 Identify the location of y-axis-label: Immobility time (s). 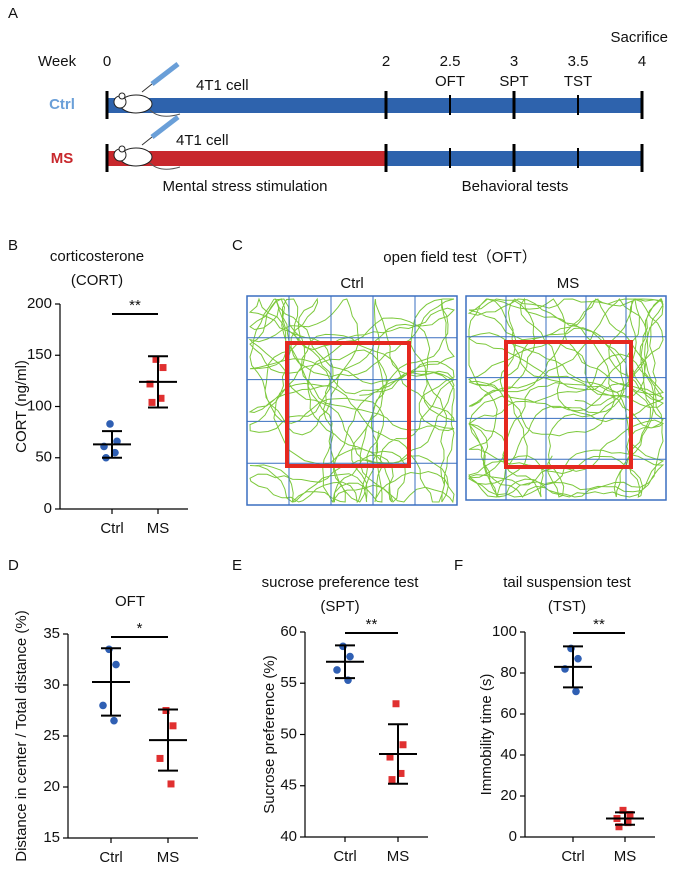
(486, 735).